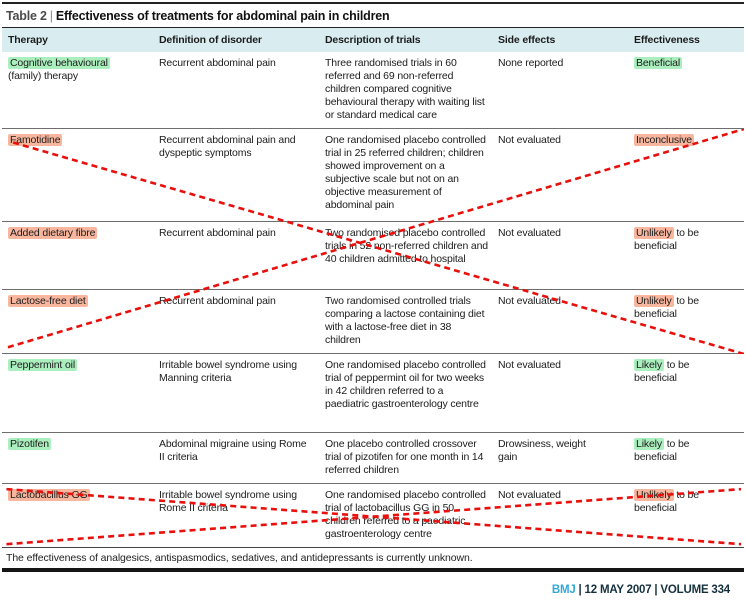  I want to click on therapy-cell: Famotidine, so click(80, 175).